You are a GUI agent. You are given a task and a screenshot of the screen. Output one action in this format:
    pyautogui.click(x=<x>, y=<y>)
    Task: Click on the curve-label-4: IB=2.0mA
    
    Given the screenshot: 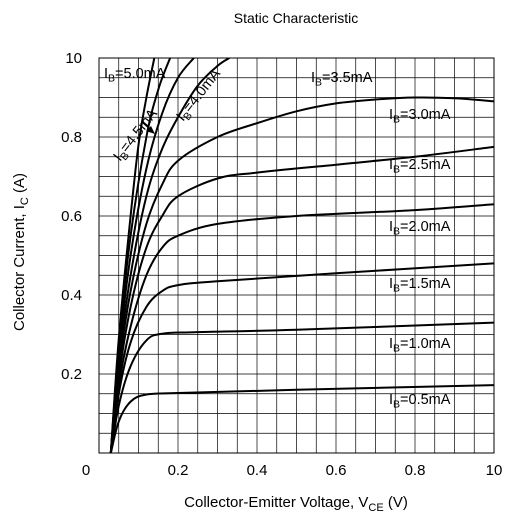 What is the action you would take?
    pyautogui.click(x=420, y=228)
    